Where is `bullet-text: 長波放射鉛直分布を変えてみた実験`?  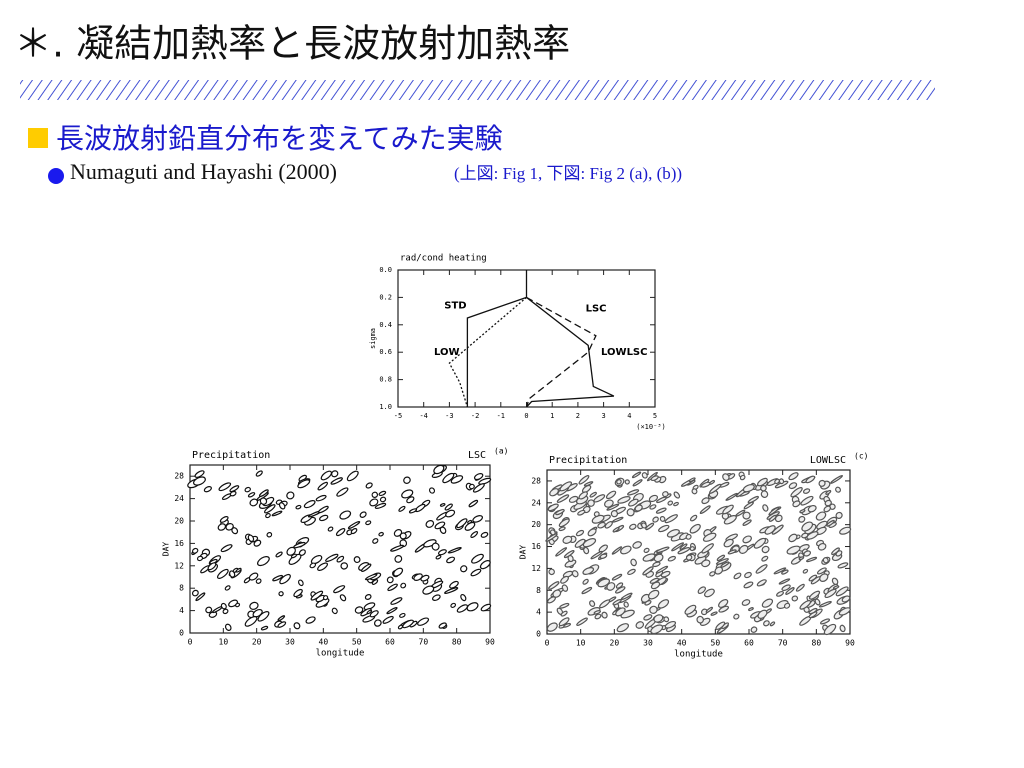 bullet-text: 長波放射鉛直分布を変えてみた実験 is located at coordinates (279, 138).